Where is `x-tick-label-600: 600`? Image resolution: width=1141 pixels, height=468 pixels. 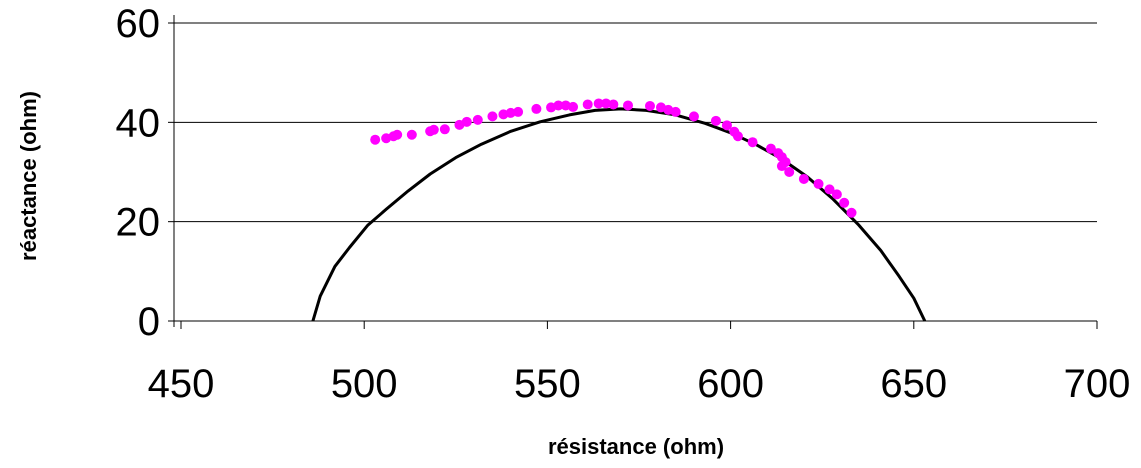
x-tick-label-600: 600 is located at coordinates (730, 384).